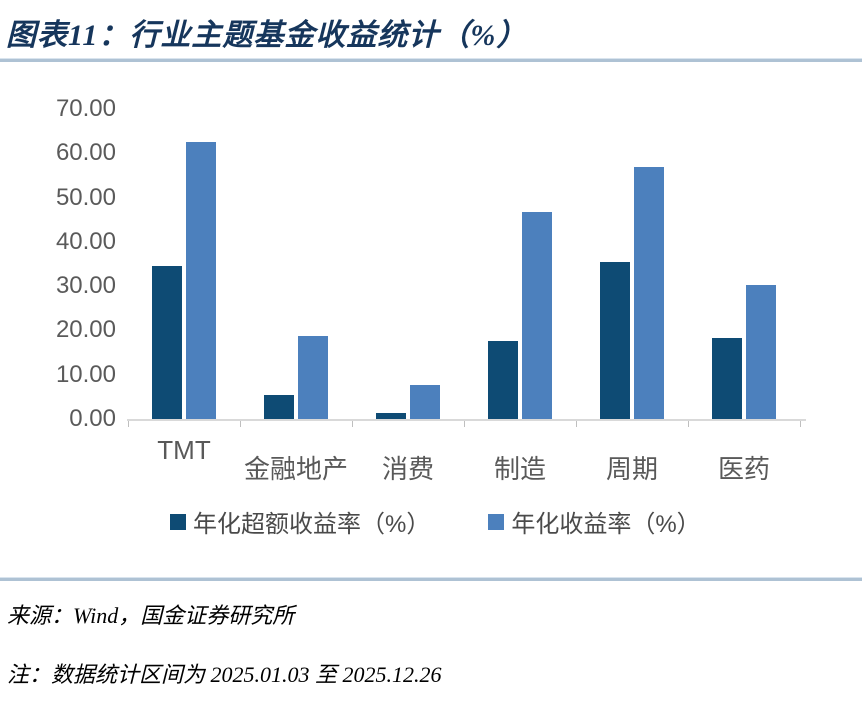  Describe the element at coordinates (267, 35) in the screenshot. I see `page-title: 图表11：行业主题基金收益统计（%）` at that location.